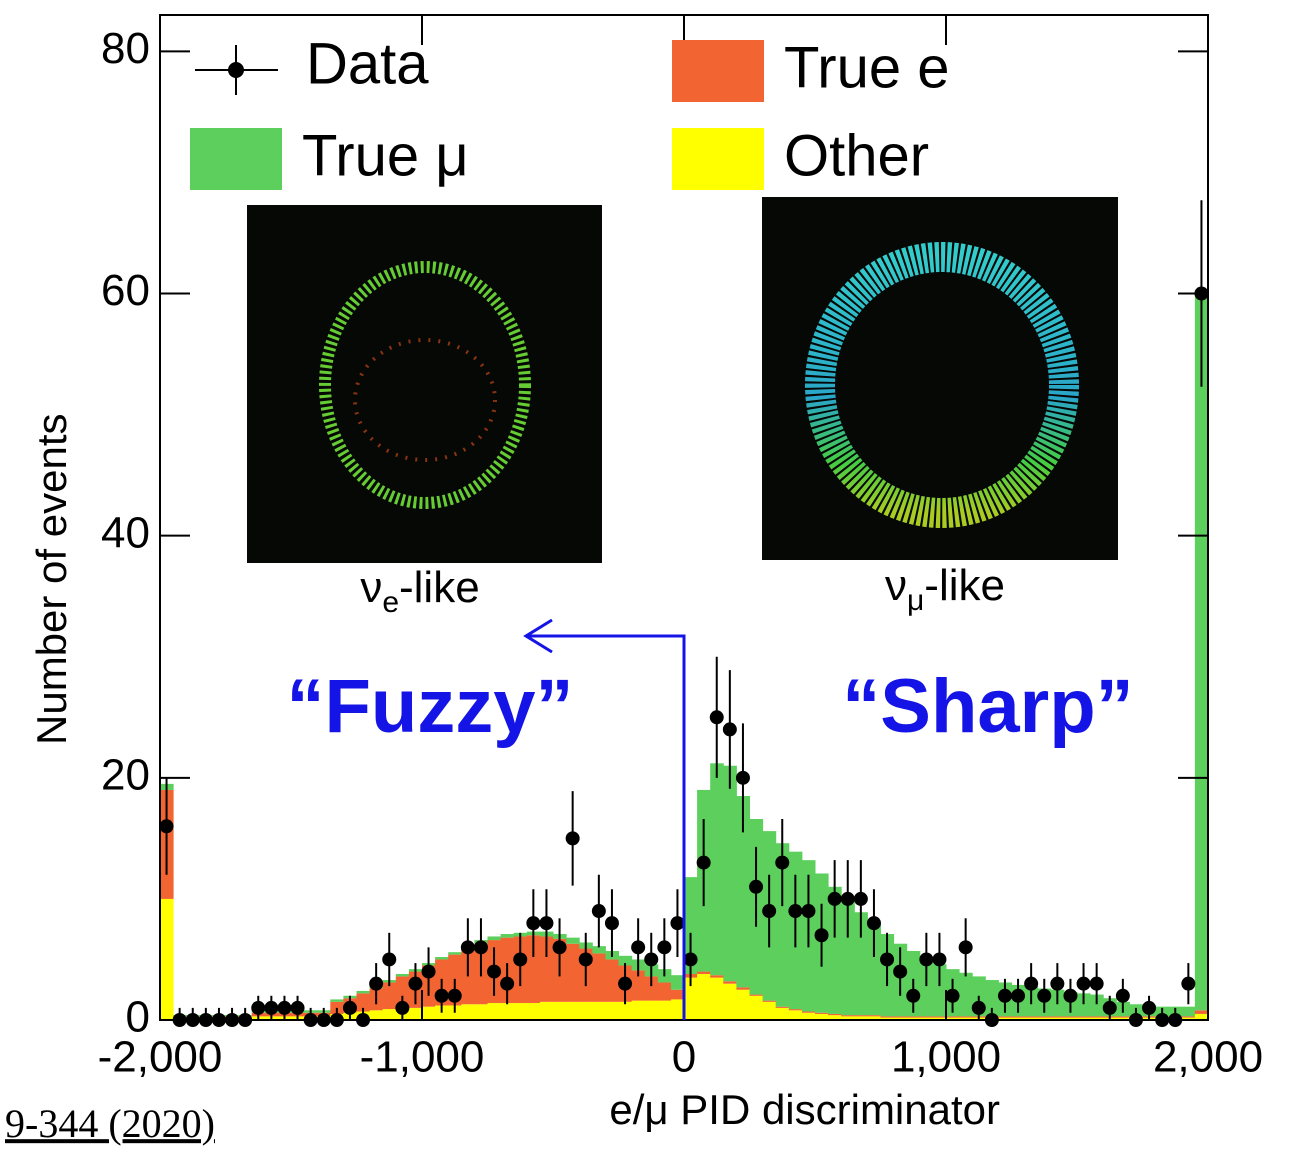  What do you see at coordinates (390, 602) in the screenshot?
I see `subscript: e` at bounding box center [390, 602].